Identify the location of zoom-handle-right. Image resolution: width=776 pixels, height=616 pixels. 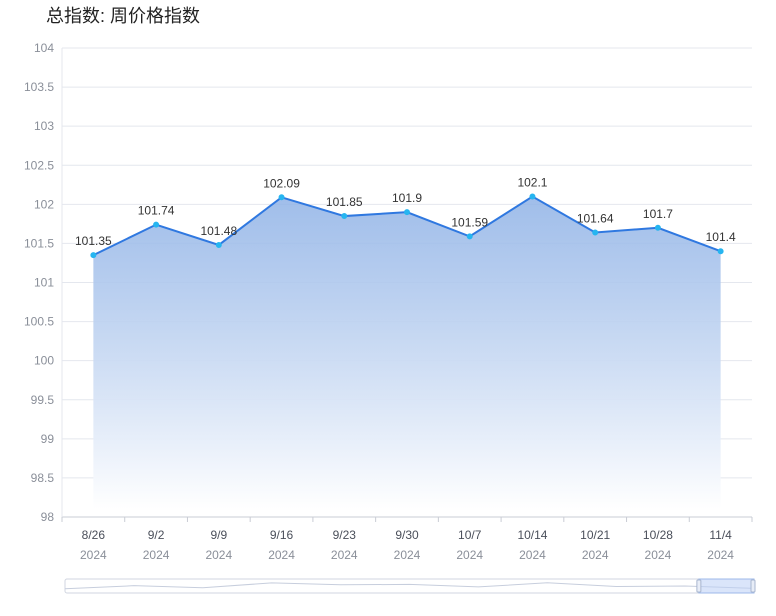
(753, 586).